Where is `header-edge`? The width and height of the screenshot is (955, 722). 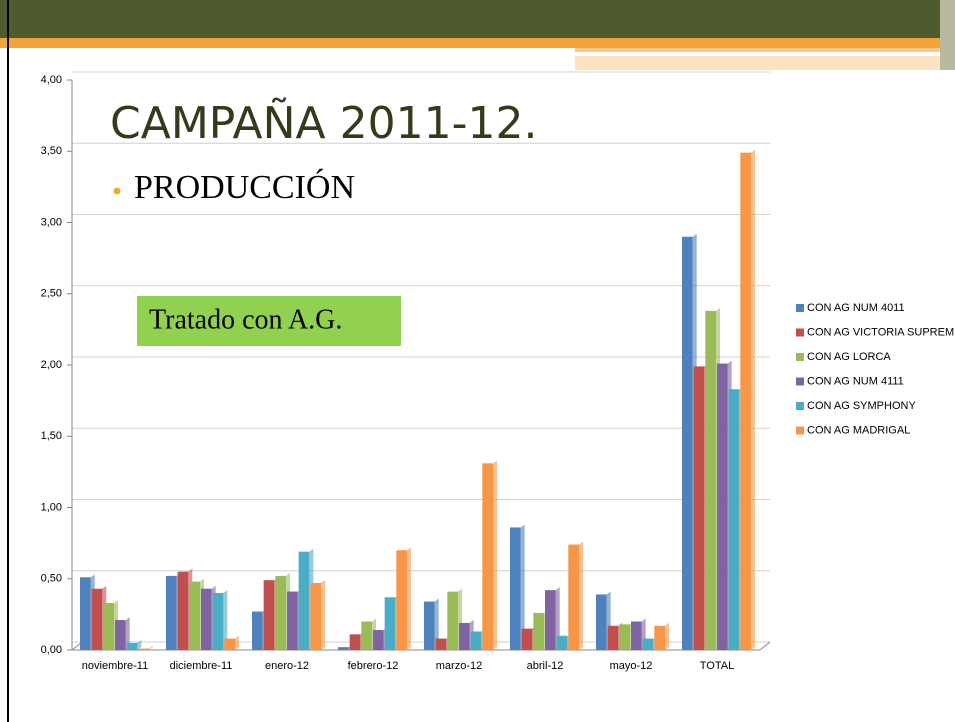 header-edge is located at coordinates (947, 35).